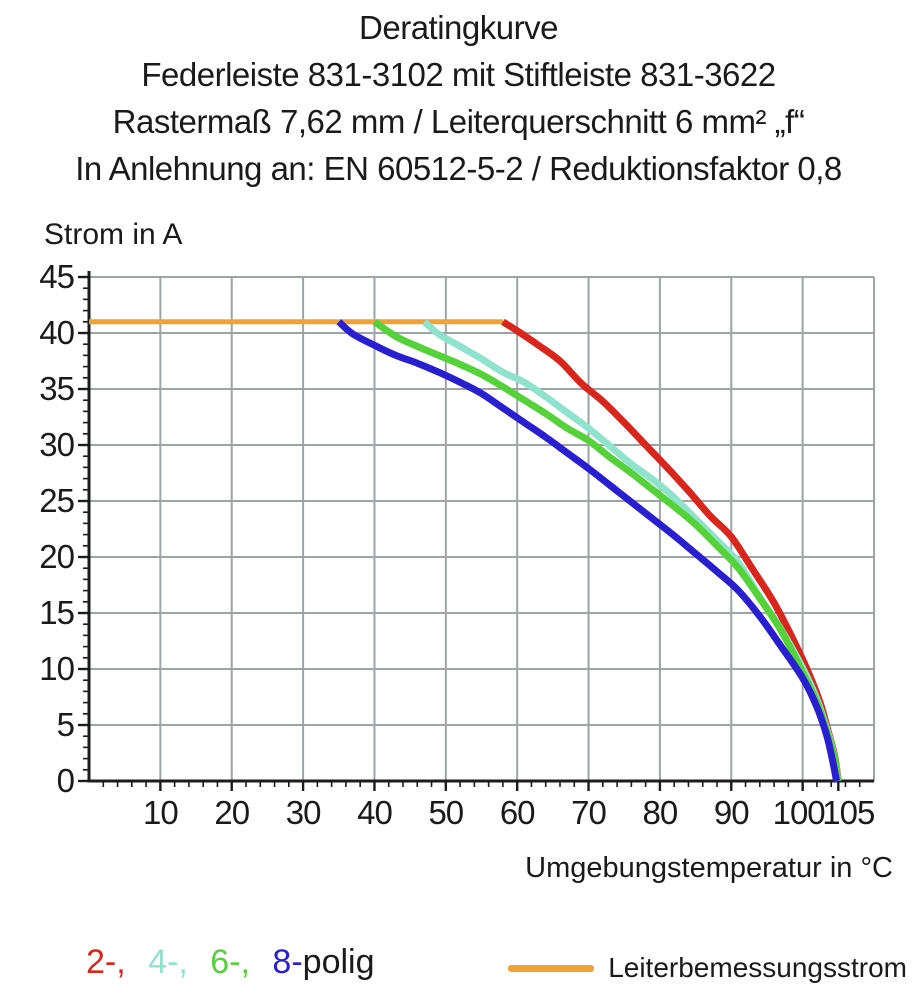  What do you see at coordinates (731, 812) in the screenshot?
I see `x-tick-label: 90` at bounding box center [731, 812].